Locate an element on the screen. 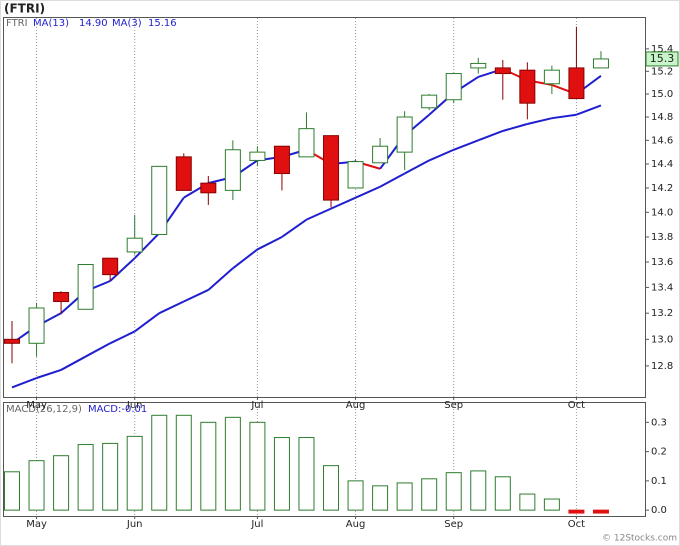  last-price-box is located at coordinates (662, 59).